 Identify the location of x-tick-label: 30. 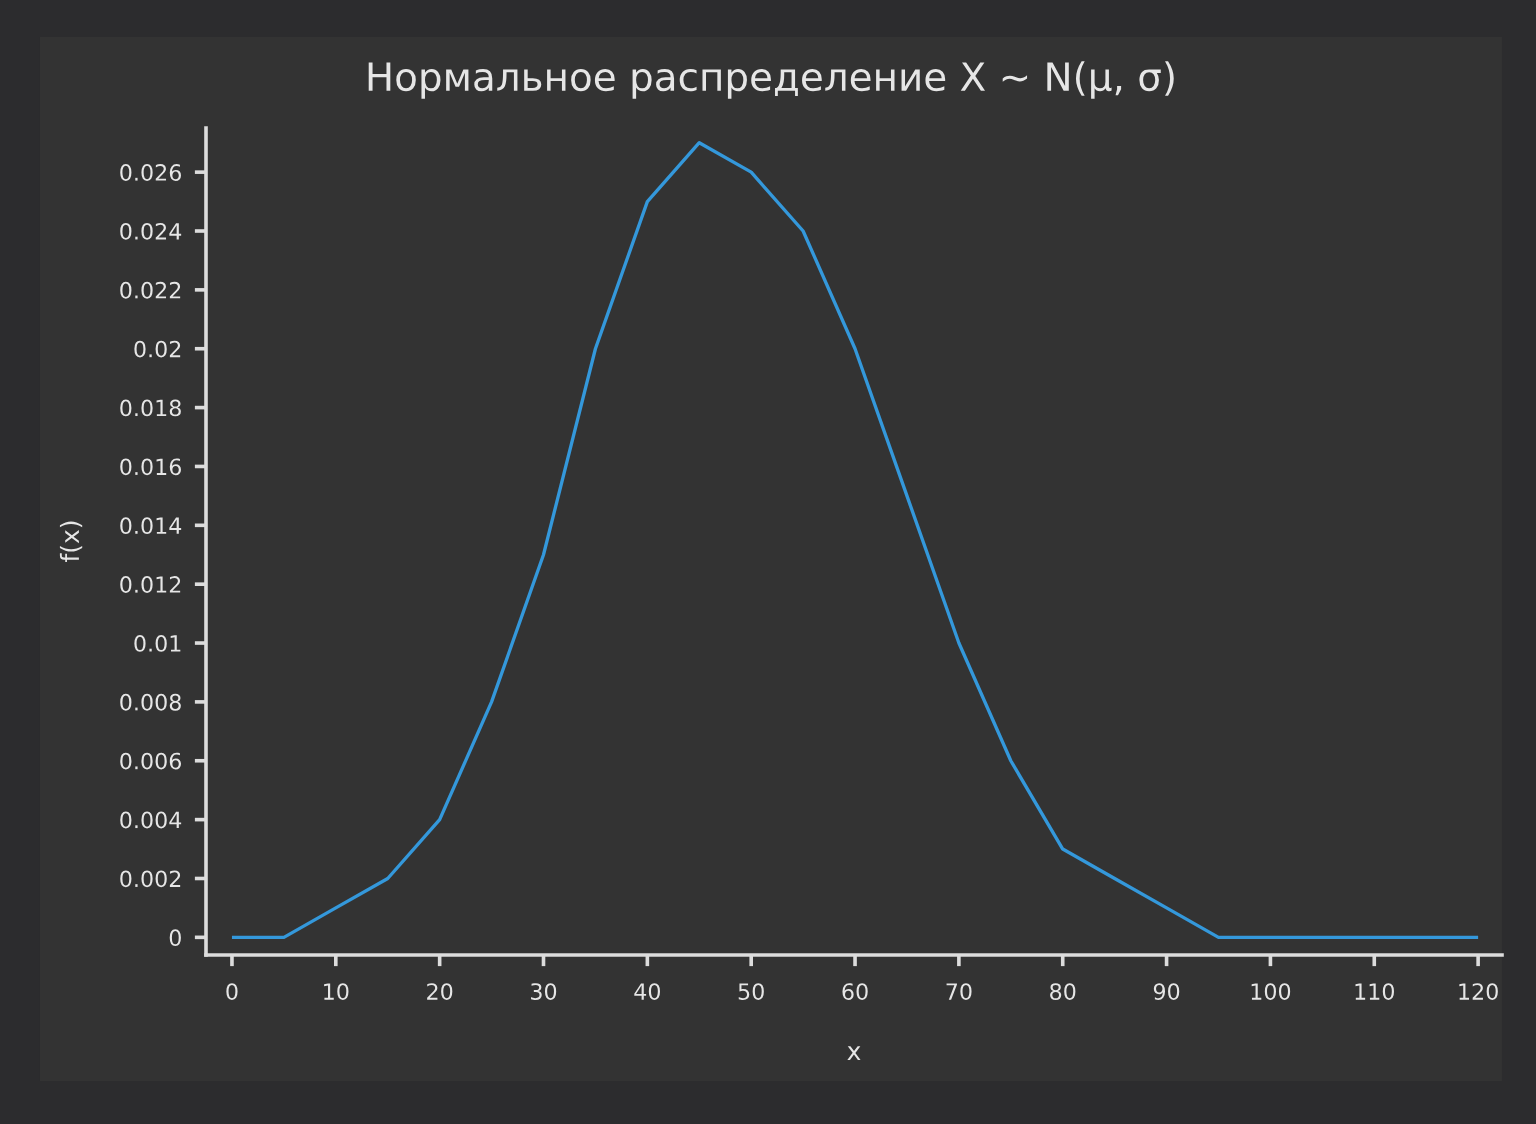
(544, 991).